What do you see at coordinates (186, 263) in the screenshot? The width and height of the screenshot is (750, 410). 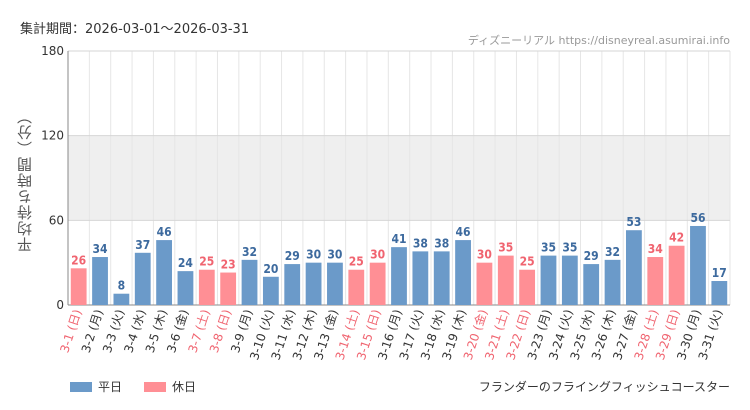 I see `bar-value-label: 24` at bounding box center [186, 263].